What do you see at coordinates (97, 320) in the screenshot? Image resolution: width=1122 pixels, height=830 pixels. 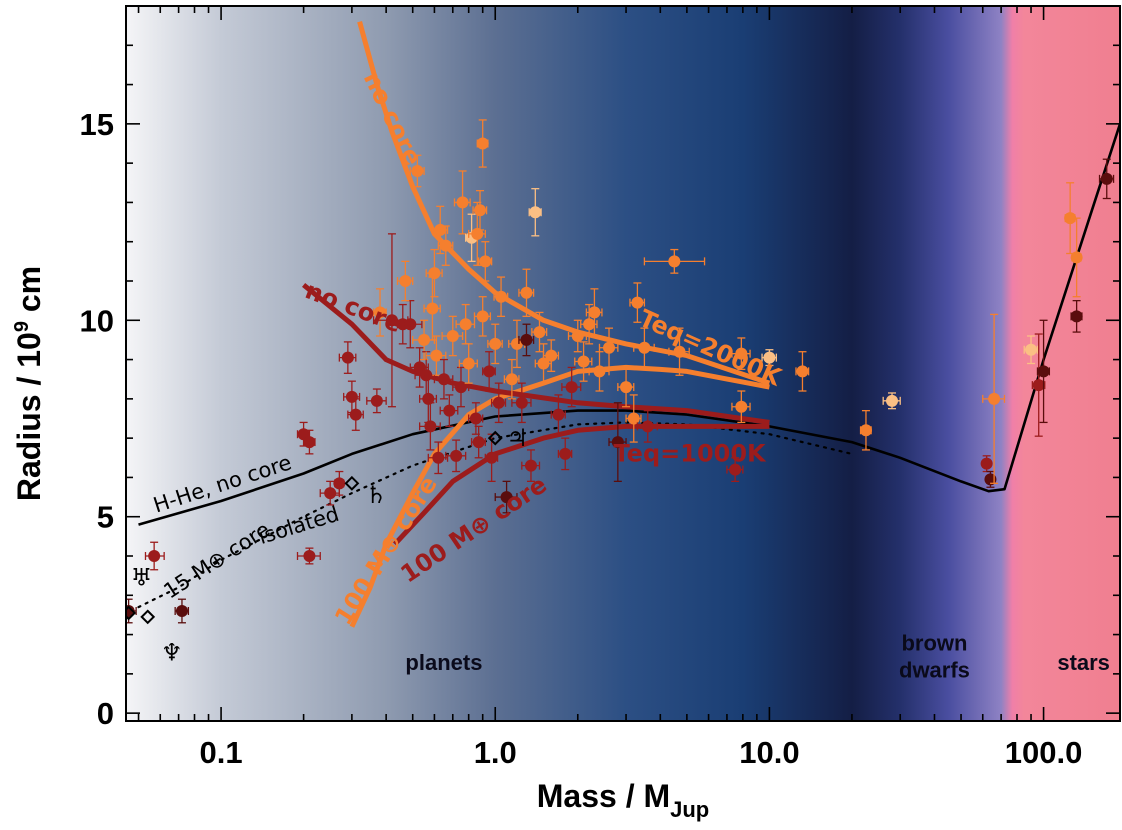 I see `y-tick-label: 10` at bounding box center [97, 320].